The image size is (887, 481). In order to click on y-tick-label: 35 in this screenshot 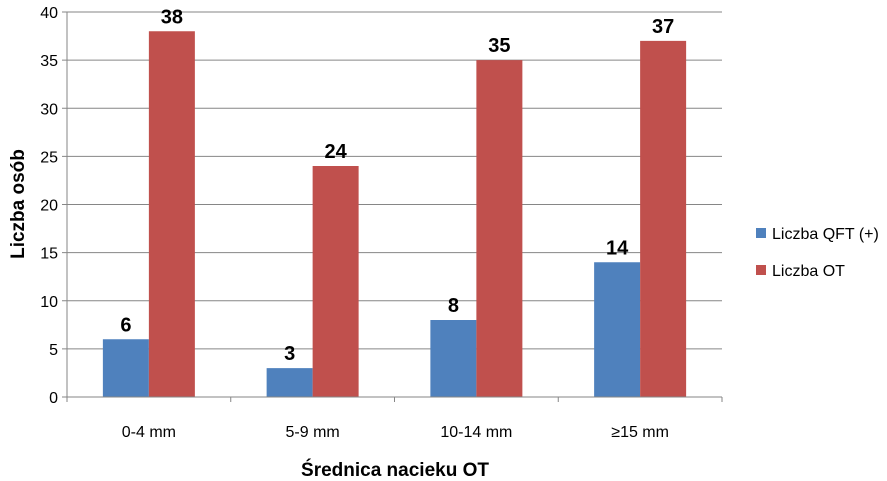, I will do `click(49, 61)`.